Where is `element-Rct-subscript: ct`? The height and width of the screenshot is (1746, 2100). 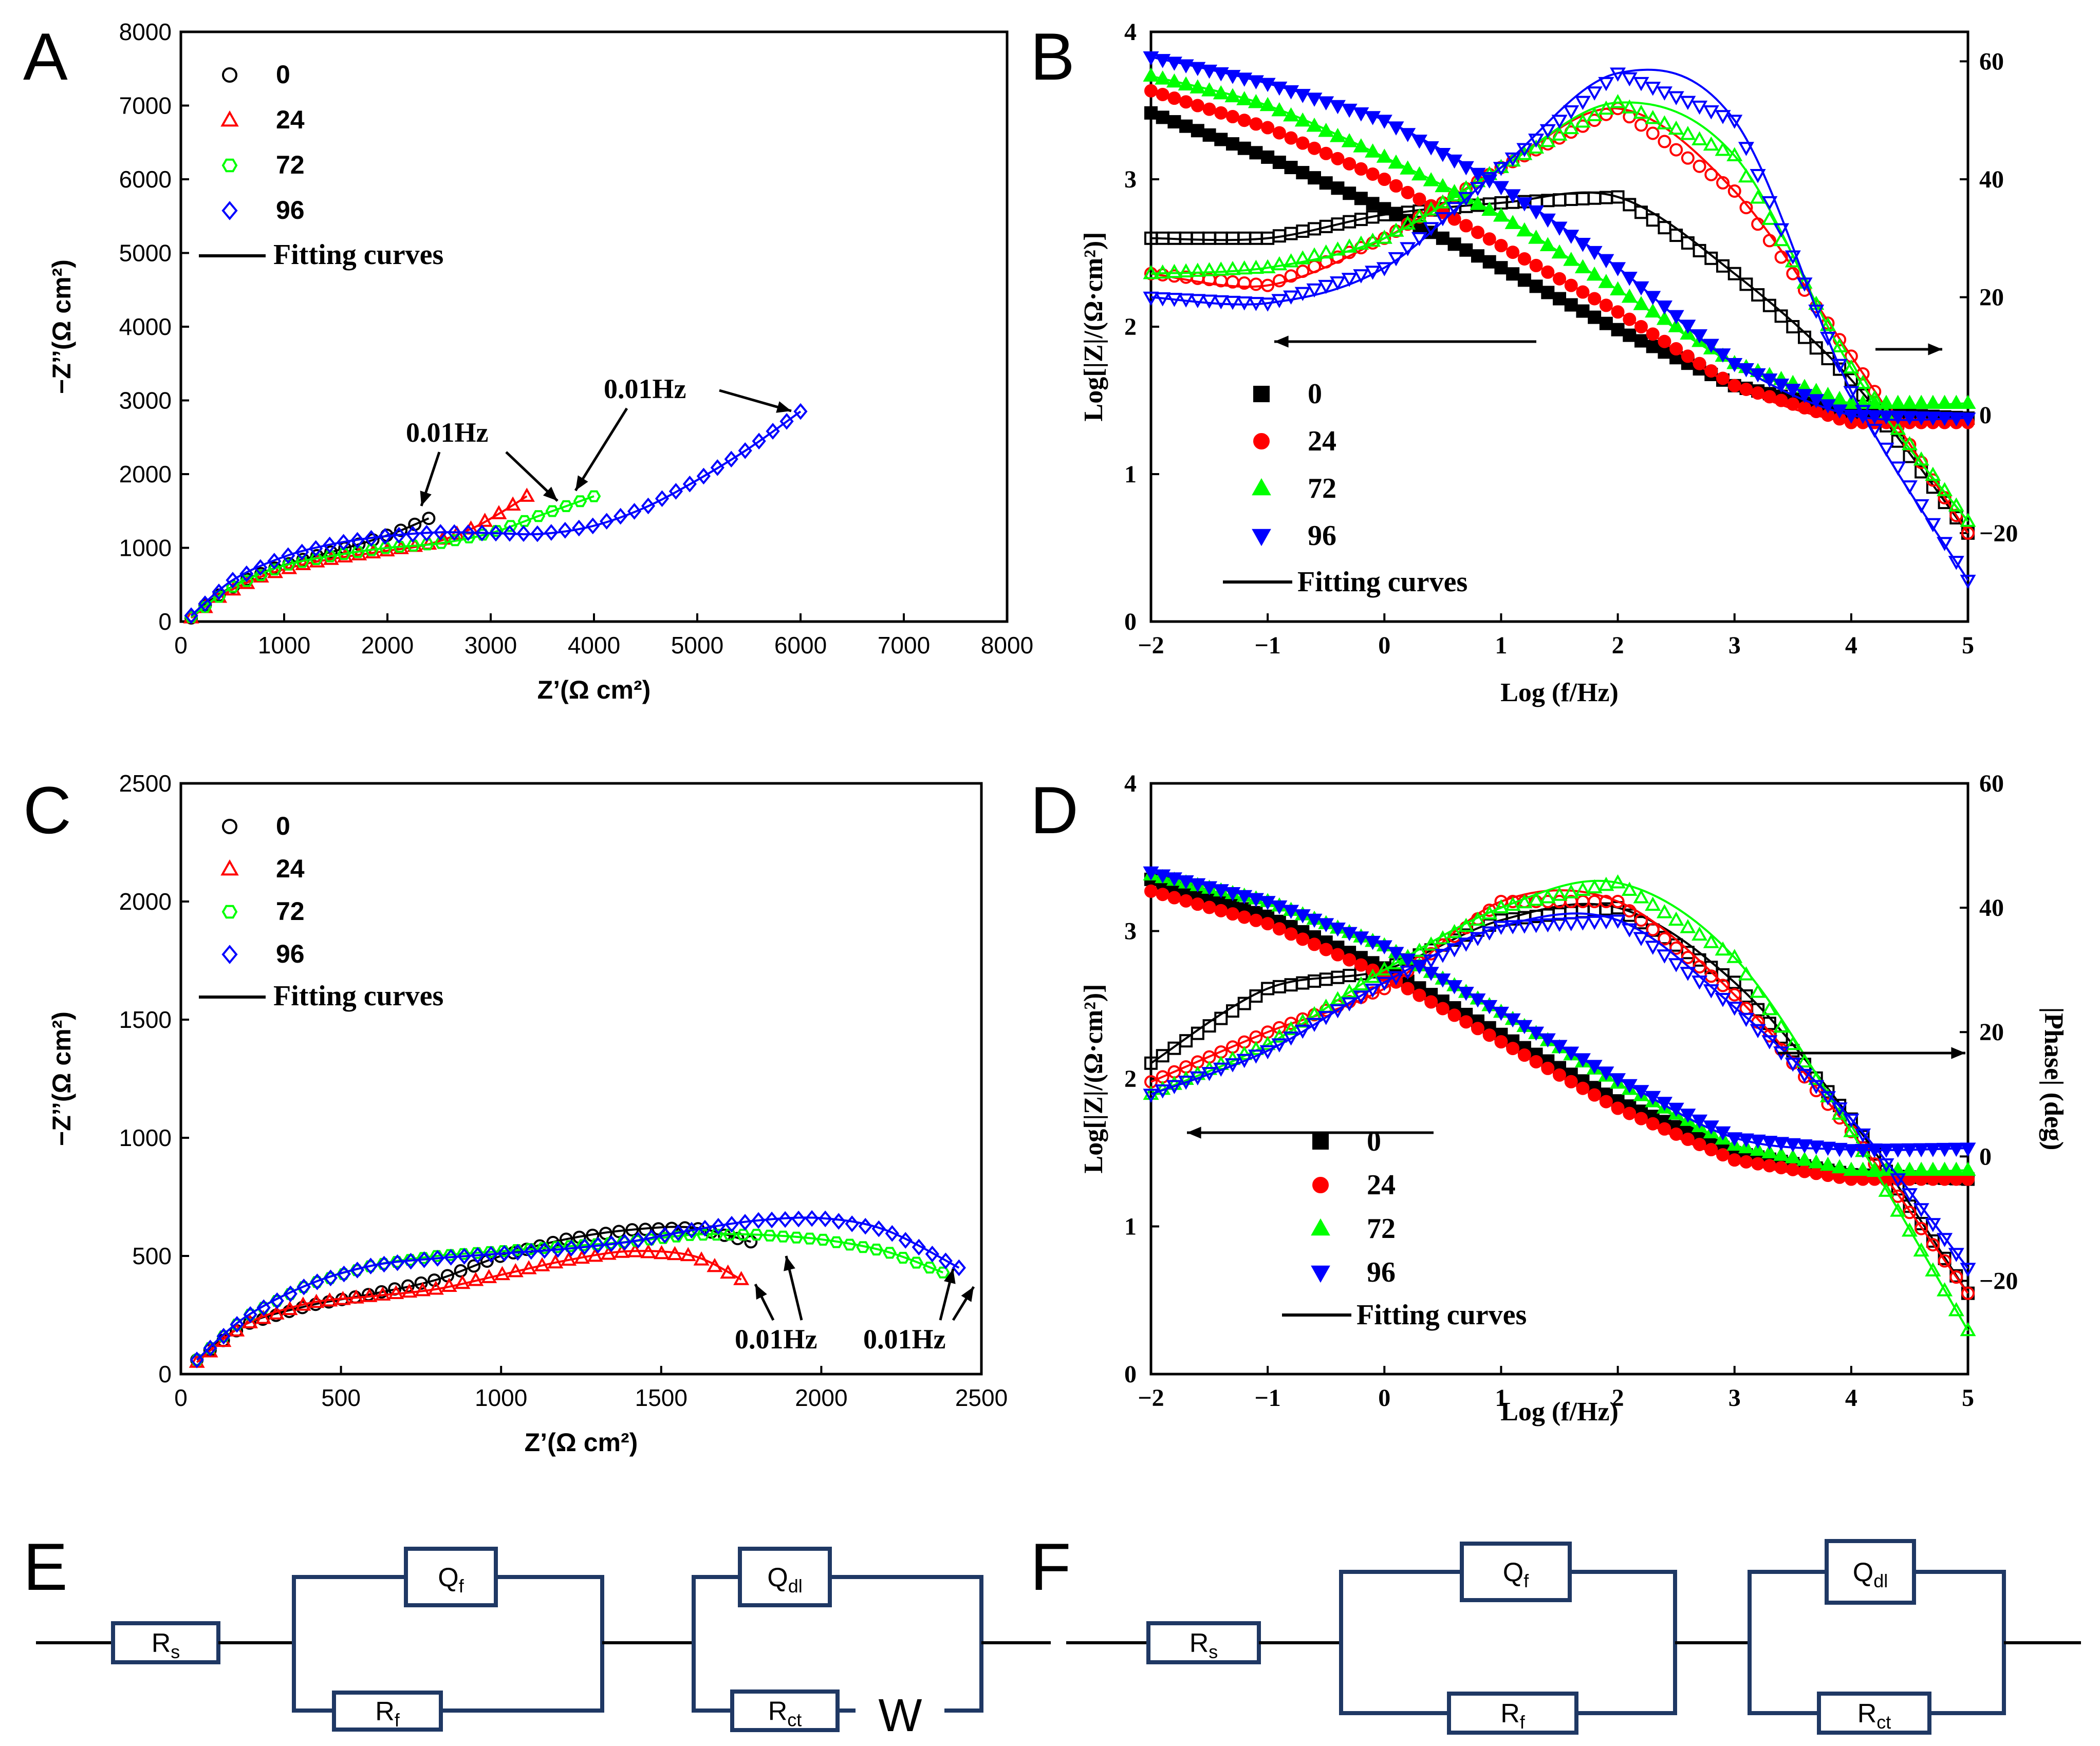 element-Rct-subscript: ct is located at coordinates (1883, 1722).